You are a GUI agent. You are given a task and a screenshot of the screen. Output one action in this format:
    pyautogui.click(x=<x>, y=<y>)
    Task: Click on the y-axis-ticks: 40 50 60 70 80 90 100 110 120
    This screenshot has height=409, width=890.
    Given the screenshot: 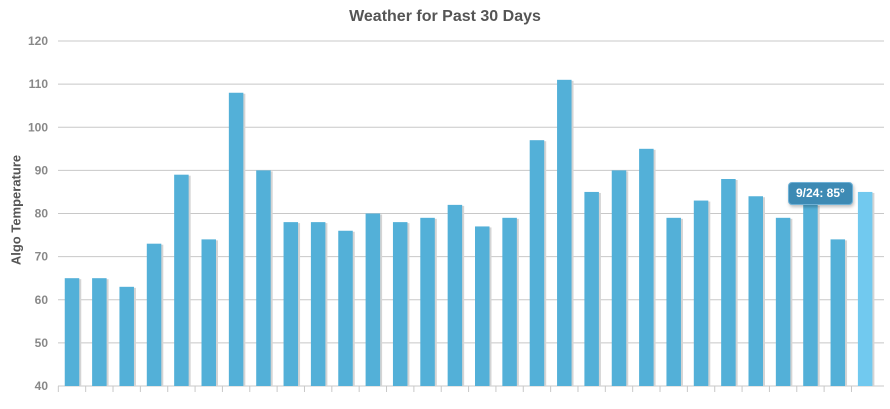 What is the action you would take?
    pyautogui.click(x=38, y=213)
    